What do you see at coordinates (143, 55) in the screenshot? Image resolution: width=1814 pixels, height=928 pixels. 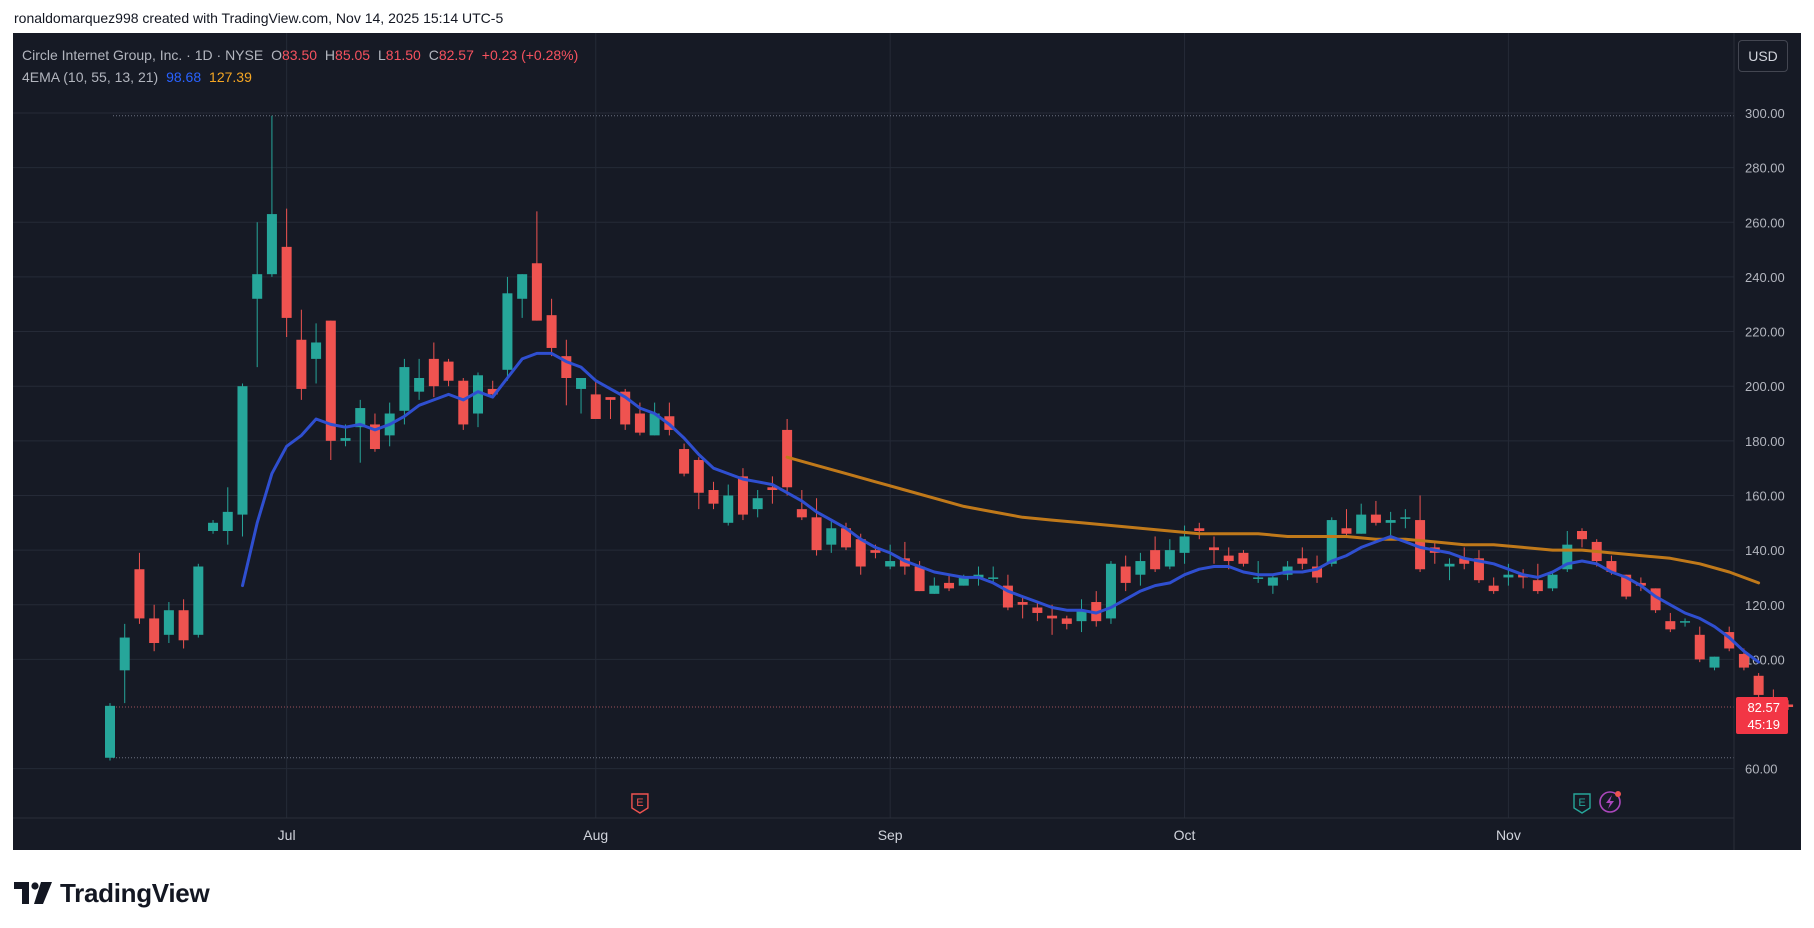 I see `symbol-title: Circle Internet Group, Inc. · 1D · NYSE` at bounding box center [143, 55].